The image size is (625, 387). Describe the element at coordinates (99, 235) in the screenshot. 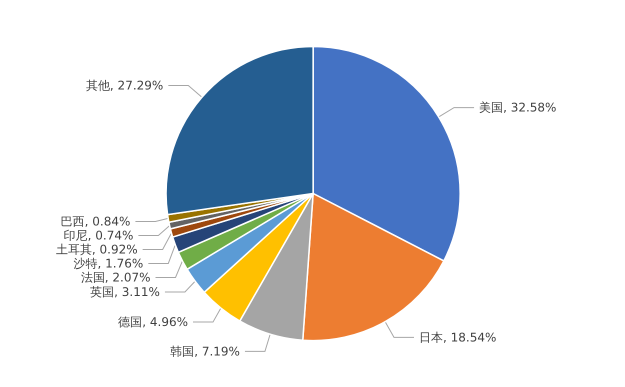

I see `slice-label: 印尼, 0.74%` at that location.